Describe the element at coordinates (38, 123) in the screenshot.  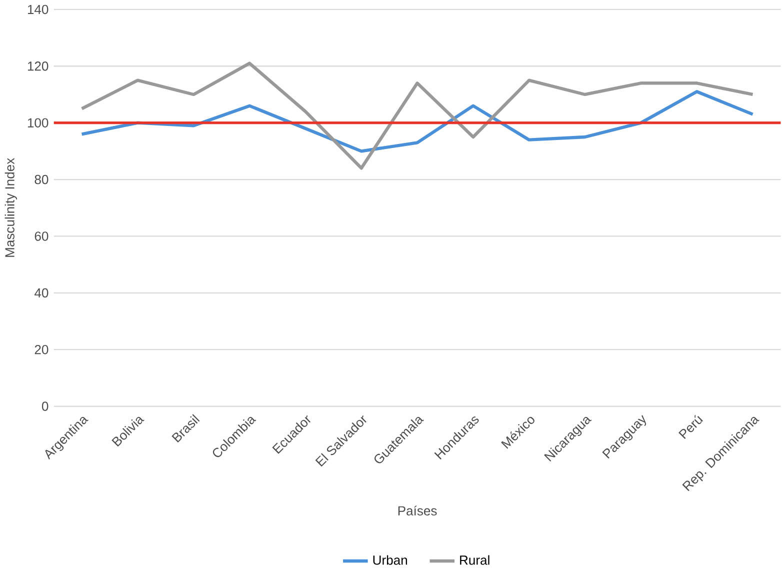
I see `y-tick-label: 100` at that location.